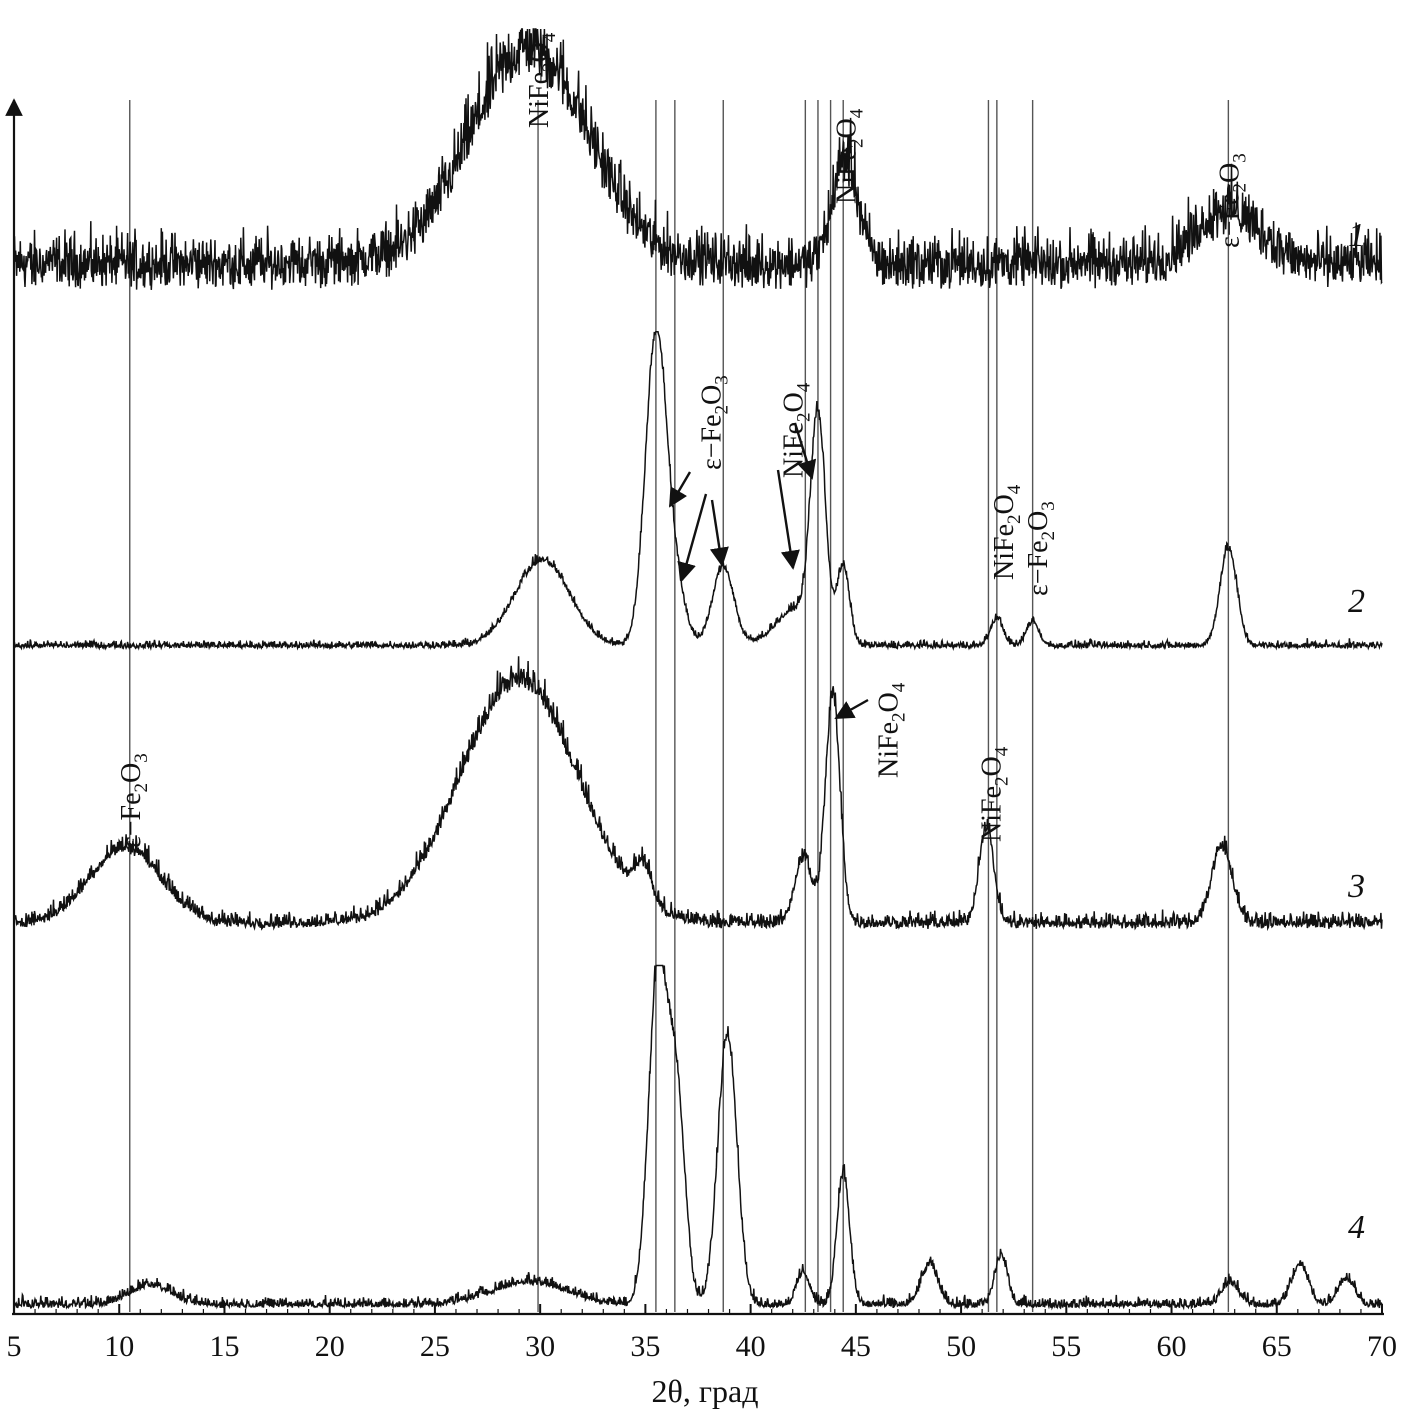 The width and height of the screenshot is (1408, 1421). Describe the element at coordinates (804, 418) in the screenshot. I see `annotation-4-sub: 2` at that location.